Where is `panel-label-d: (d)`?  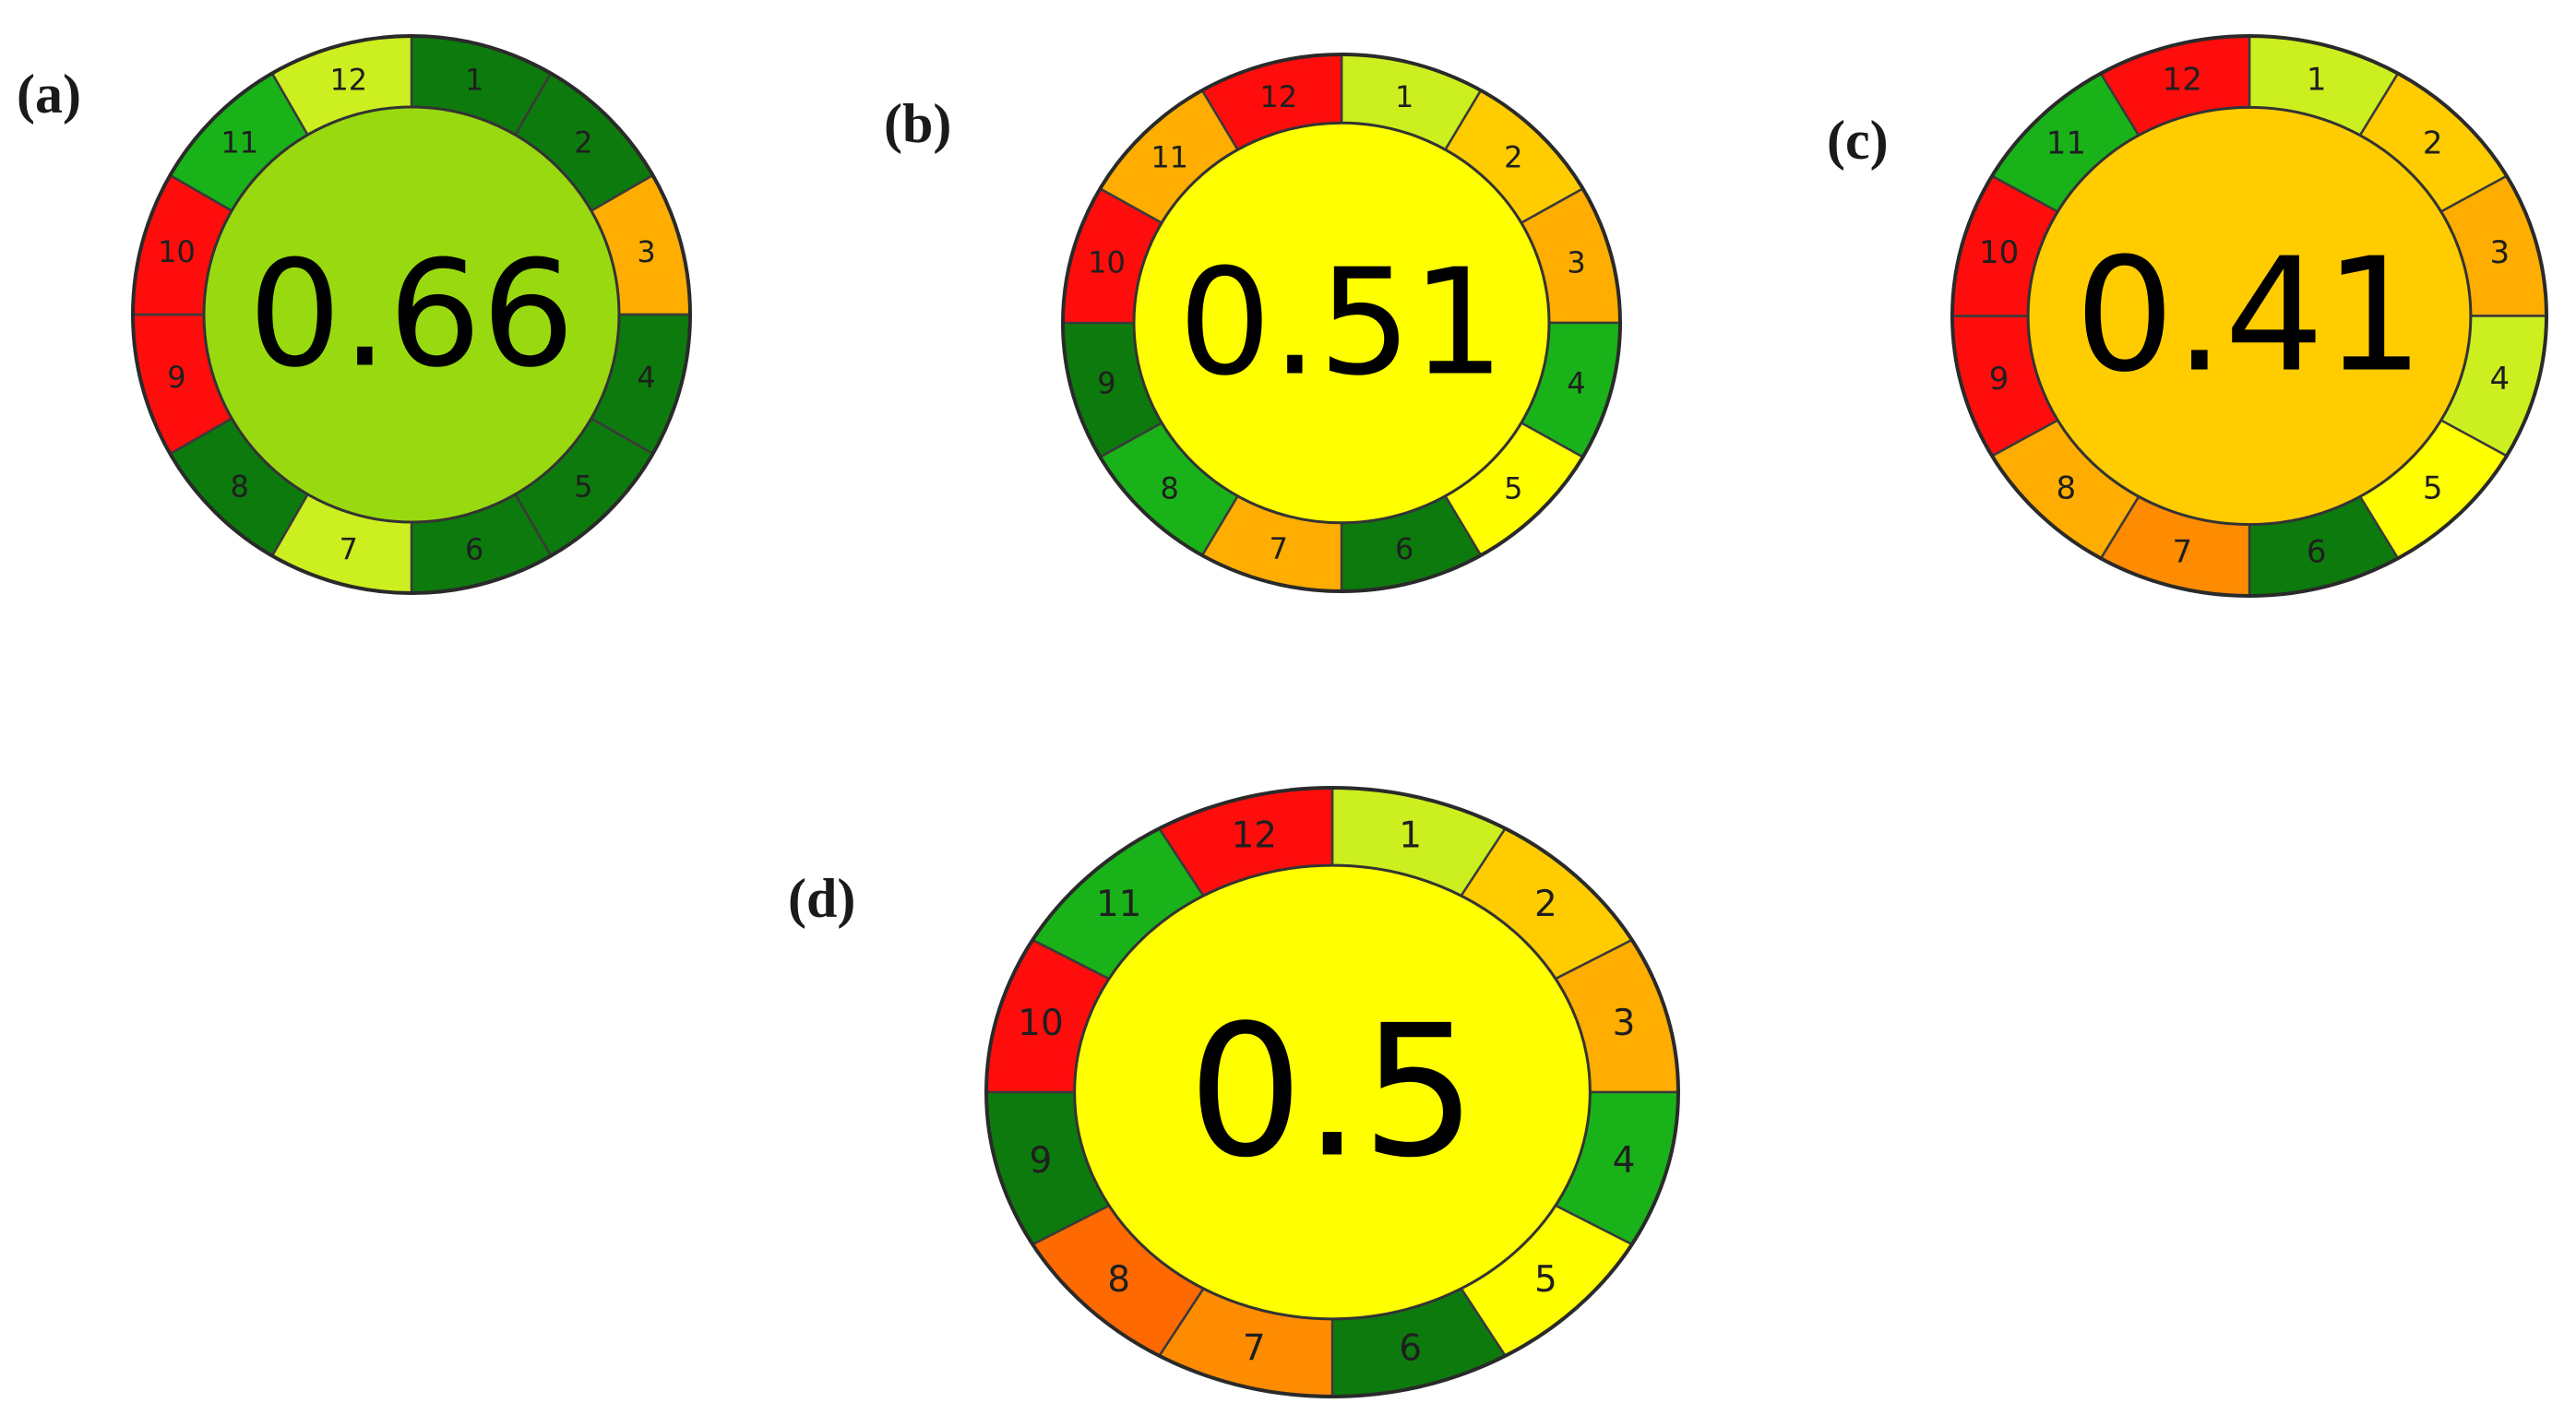 panel-label-d: (d) is located at coordinates (822, 899).